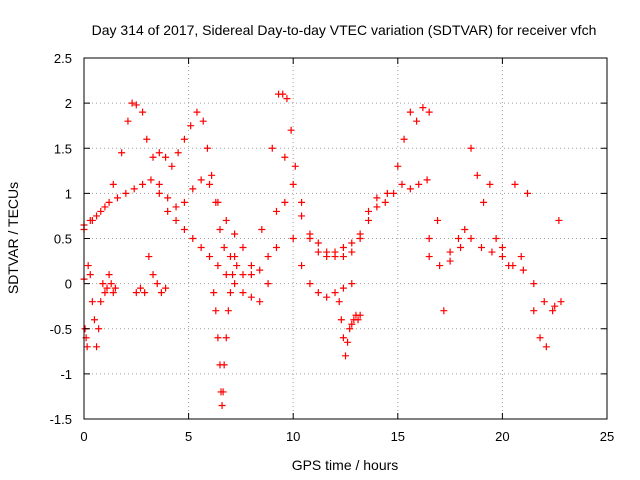  Describe the element at coordinates (61, 239) in the screenshot. I see `y-tick-labels: -1.5 -1 -0.5 0 0.5 1 1.5 2 2.5` at that location.